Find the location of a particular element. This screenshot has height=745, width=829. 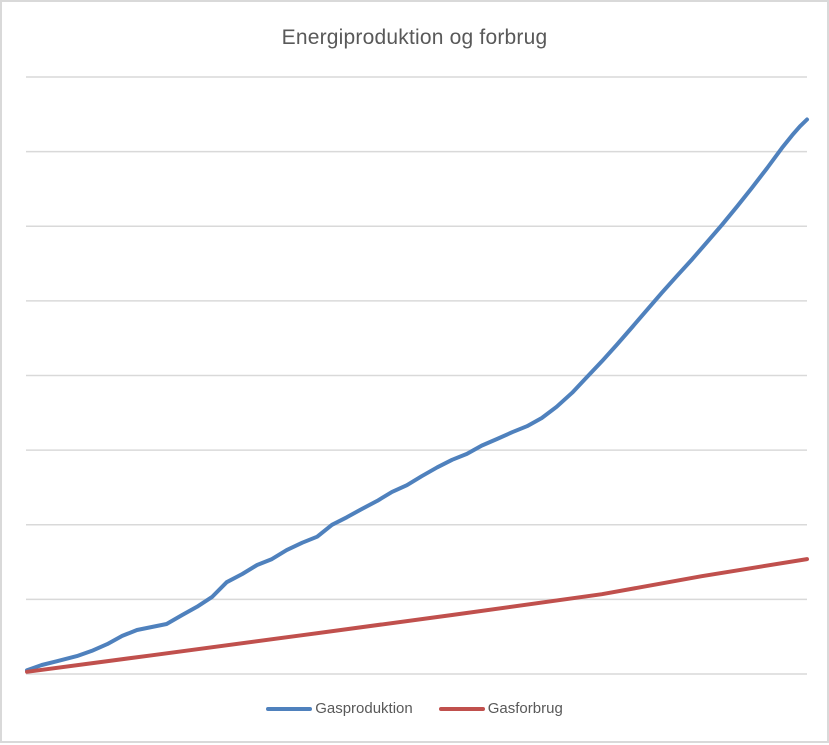

legend-item-gasforbrug: Gasforbrug is located at coordinates (500, 708).